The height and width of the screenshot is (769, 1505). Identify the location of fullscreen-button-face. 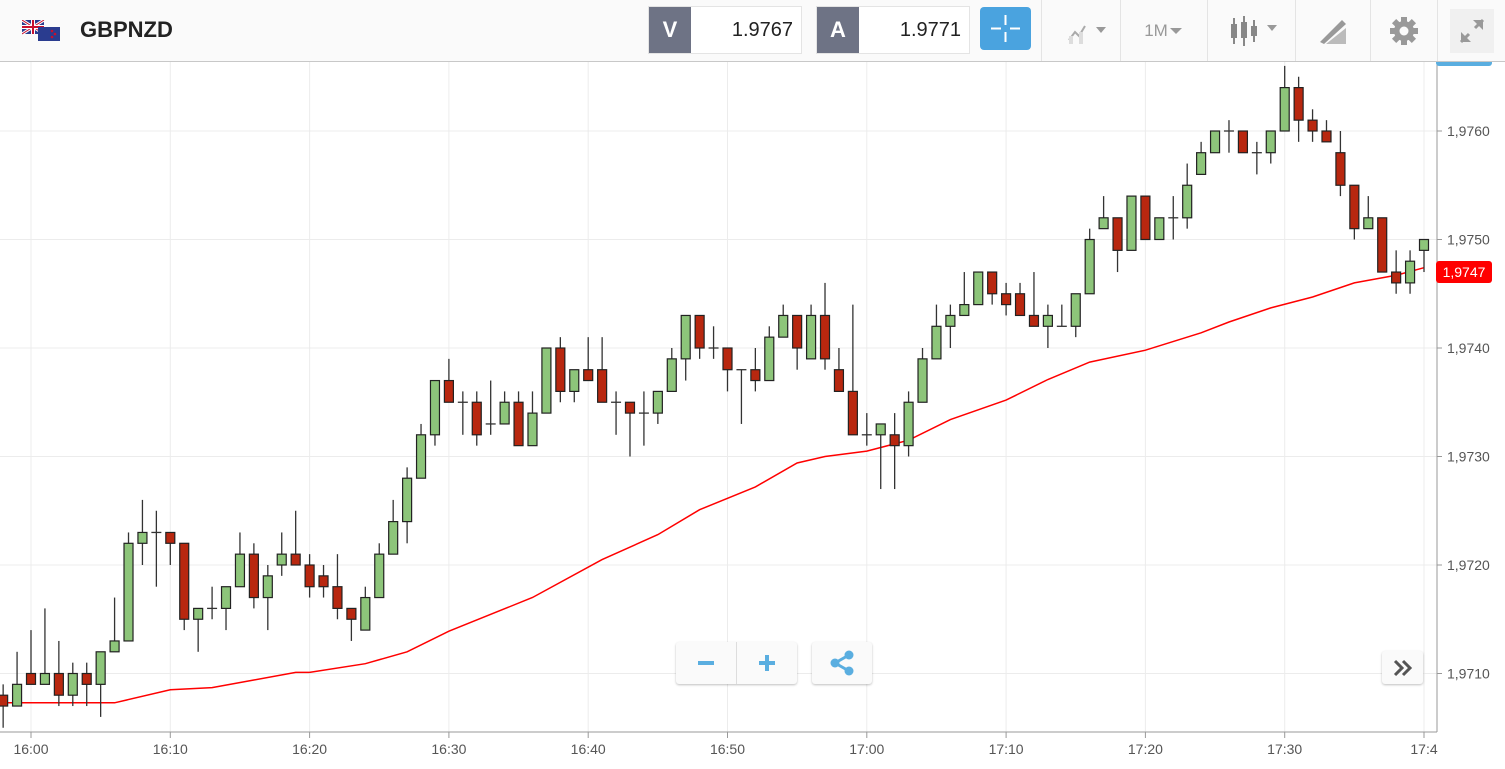
(1472, 30).